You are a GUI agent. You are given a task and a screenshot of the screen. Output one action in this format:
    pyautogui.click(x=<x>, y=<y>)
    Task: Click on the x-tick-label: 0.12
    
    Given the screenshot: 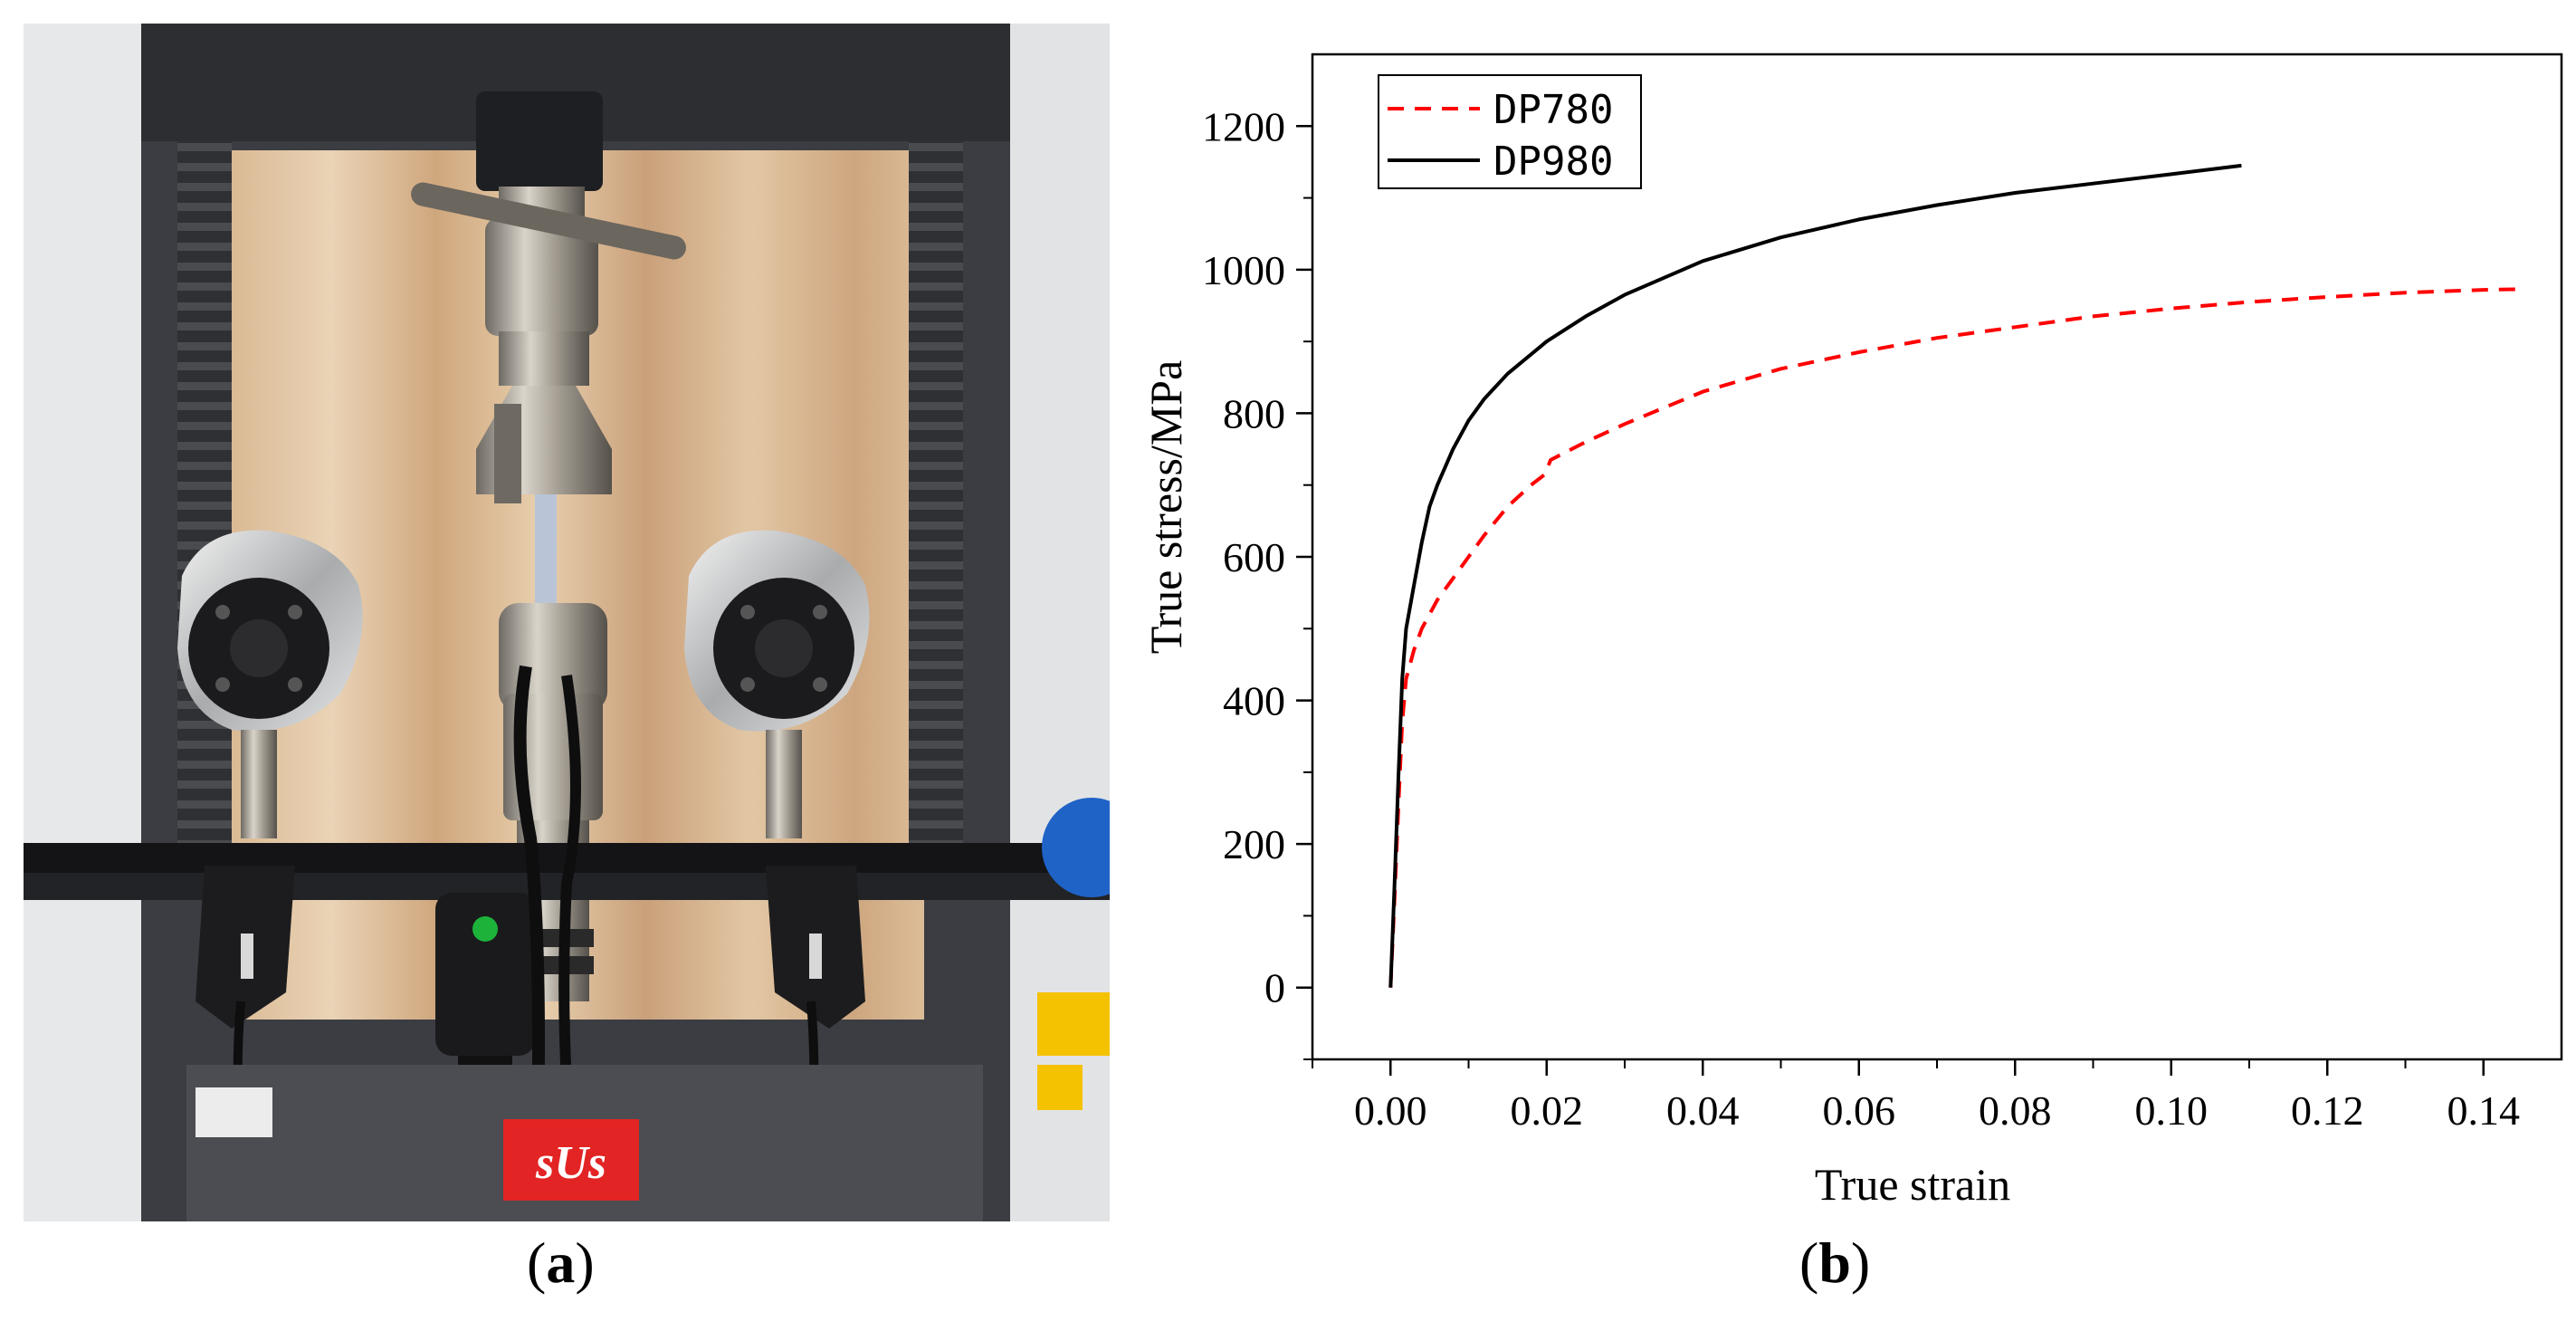 What is the action you would take?
    pyautogui.click(x=2328, y=1110)
    